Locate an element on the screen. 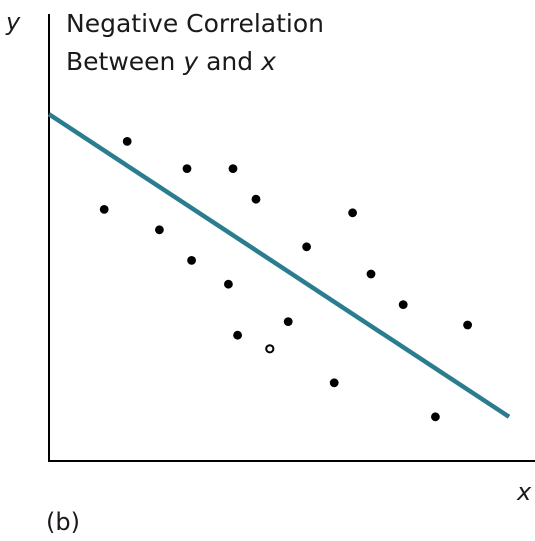  title-part-x: x is located at coordinates (268, 61).